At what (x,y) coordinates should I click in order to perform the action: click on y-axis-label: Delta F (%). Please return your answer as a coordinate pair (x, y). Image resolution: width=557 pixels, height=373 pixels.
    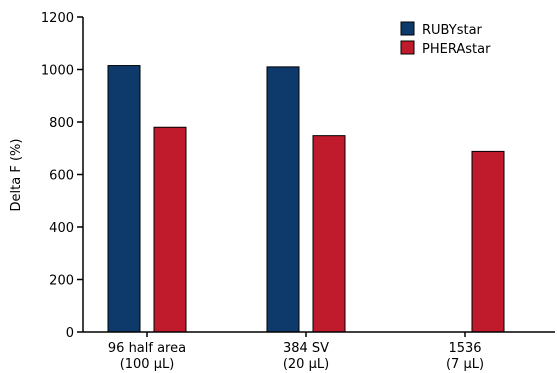
    Looking at the image, I should click on (16, 175).